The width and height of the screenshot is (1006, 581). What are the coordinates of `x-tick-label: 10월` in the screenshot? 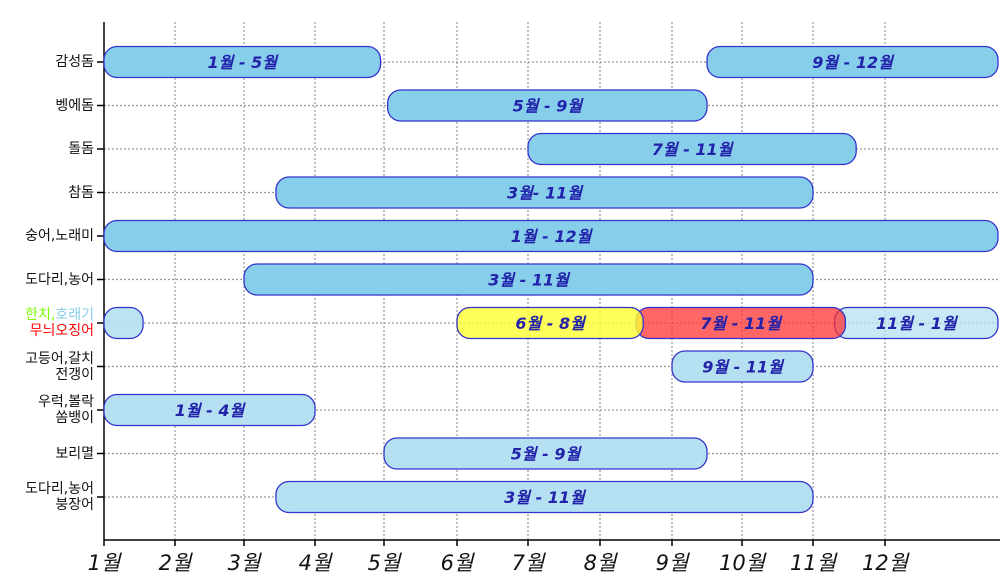 It's located at (743, 563).